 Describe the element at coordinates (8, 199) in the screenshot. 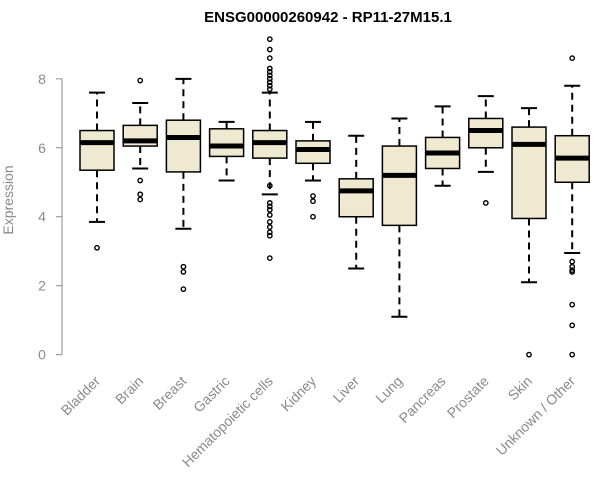

I see `y-axis-label: Expression` at that location.